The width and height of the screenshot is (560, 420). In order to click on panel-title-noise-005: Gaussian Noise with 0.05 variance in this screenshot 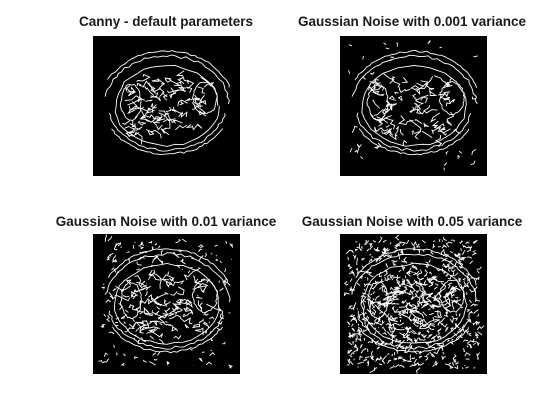, I will do `click(412, 221)`.